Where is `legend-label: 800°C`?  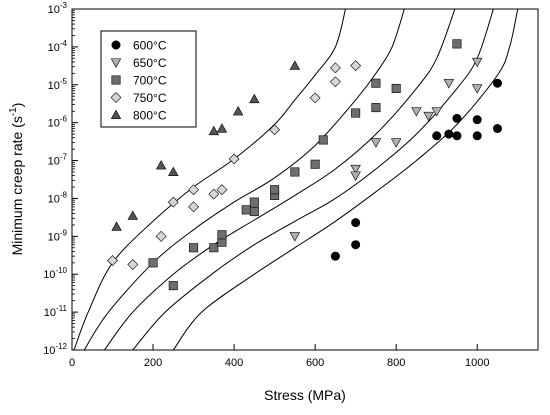
legend-label: 800°C is located at coordinates (150, 116).